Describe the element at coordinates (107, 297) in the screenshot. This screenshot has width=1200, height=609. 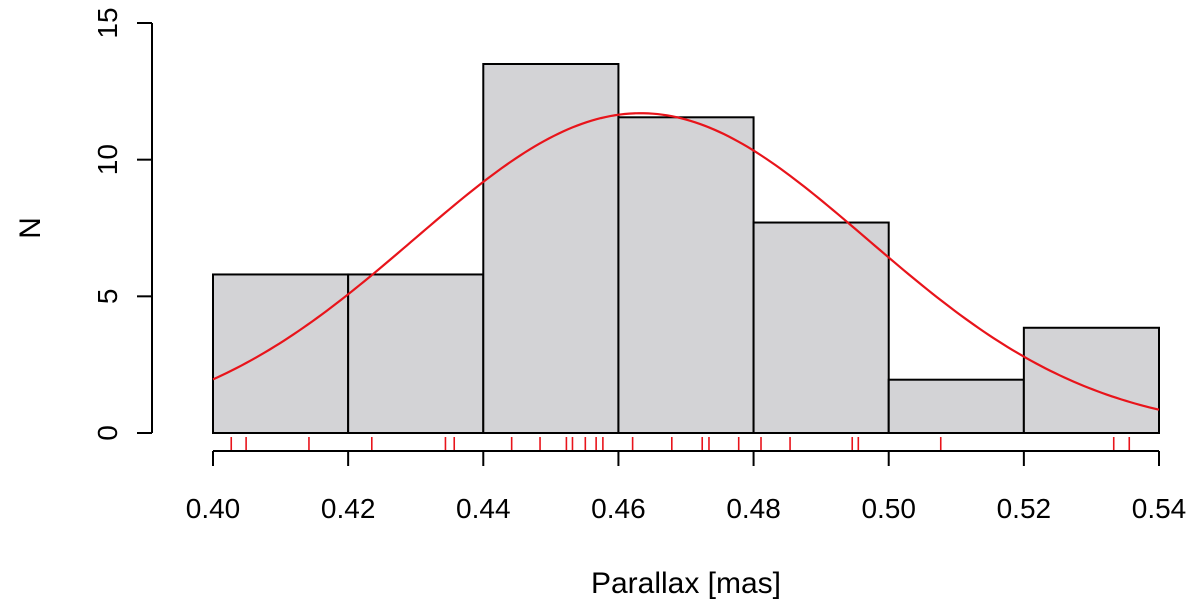
I see `y-tick-label: 5` at that location.